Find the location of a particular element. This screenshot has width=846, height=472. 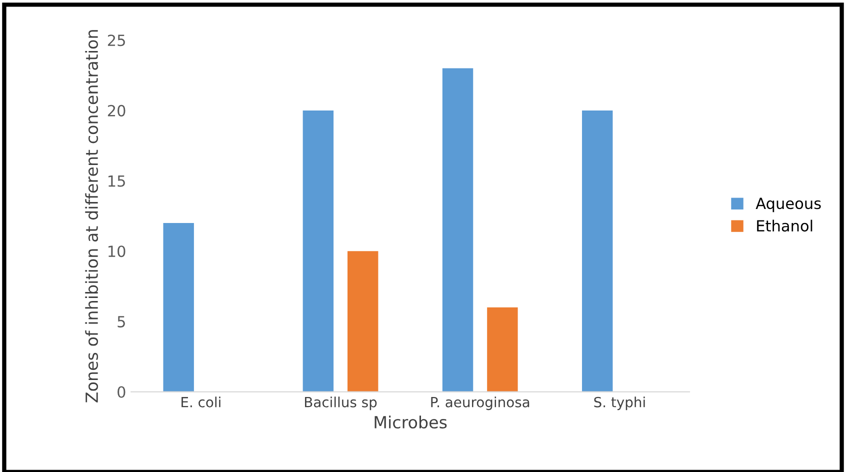

y-axis-title: Zones of inhibition at different concentration is located at coordinates (91, 216).